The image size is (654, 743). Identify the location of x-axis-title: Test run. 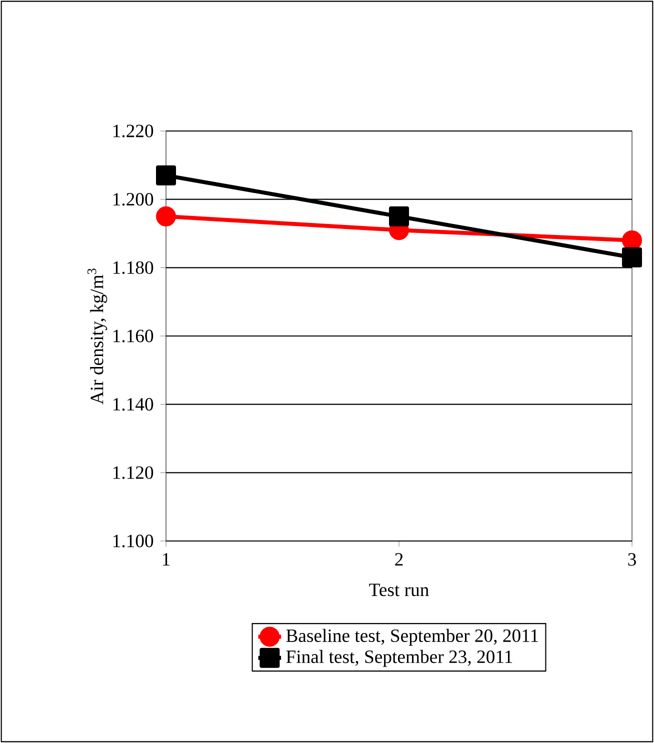
(399, 590).